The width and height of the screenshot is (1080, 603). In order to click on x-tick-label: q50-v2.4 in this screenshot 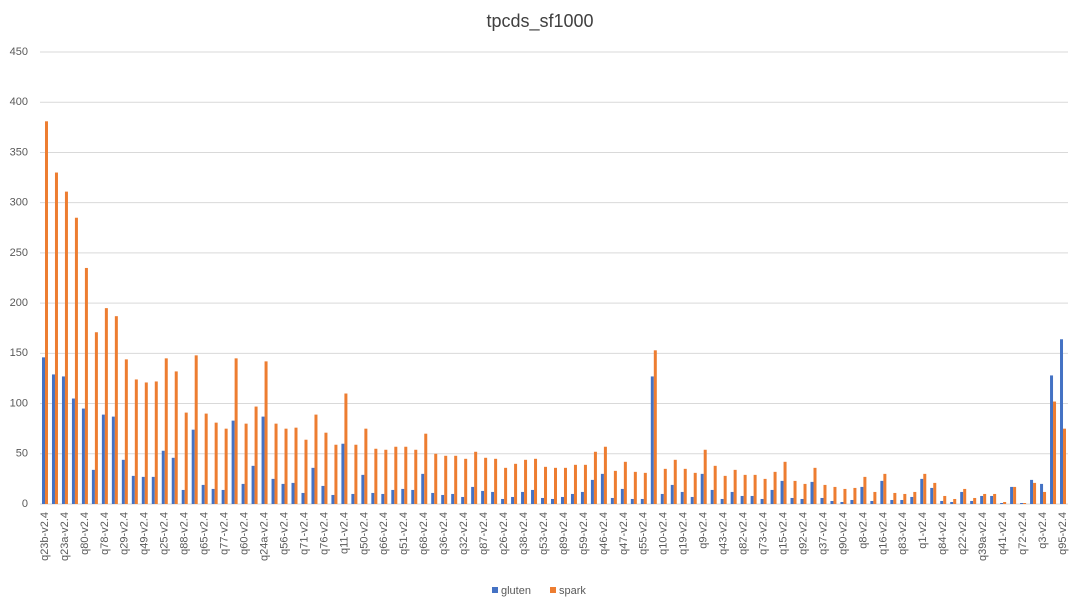, I will do `click(364, 533)`.